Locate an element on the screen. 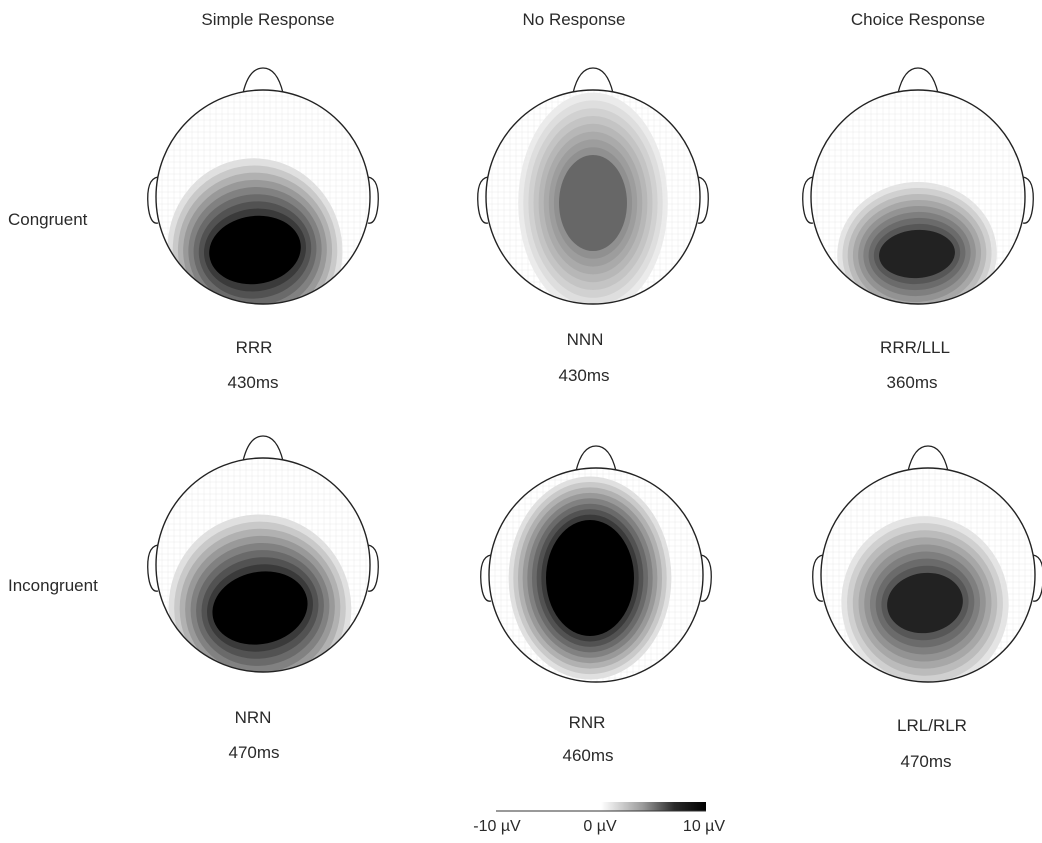 This screenshot has height=843, width=1042. scalp-map-rnr is located at coordinates (596, 564).